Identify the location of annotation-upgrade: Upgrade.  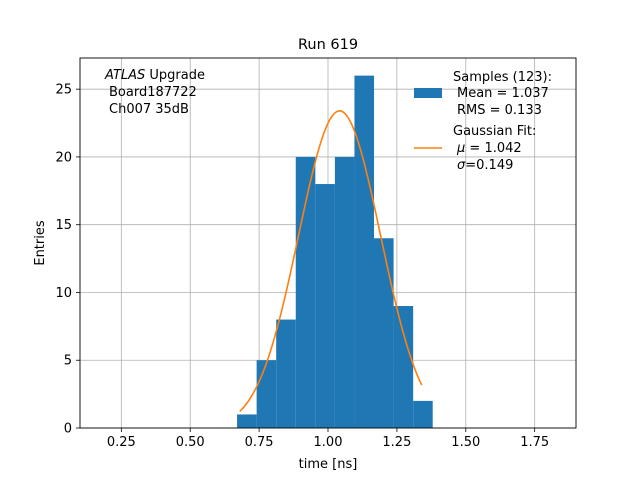
(175, 75).